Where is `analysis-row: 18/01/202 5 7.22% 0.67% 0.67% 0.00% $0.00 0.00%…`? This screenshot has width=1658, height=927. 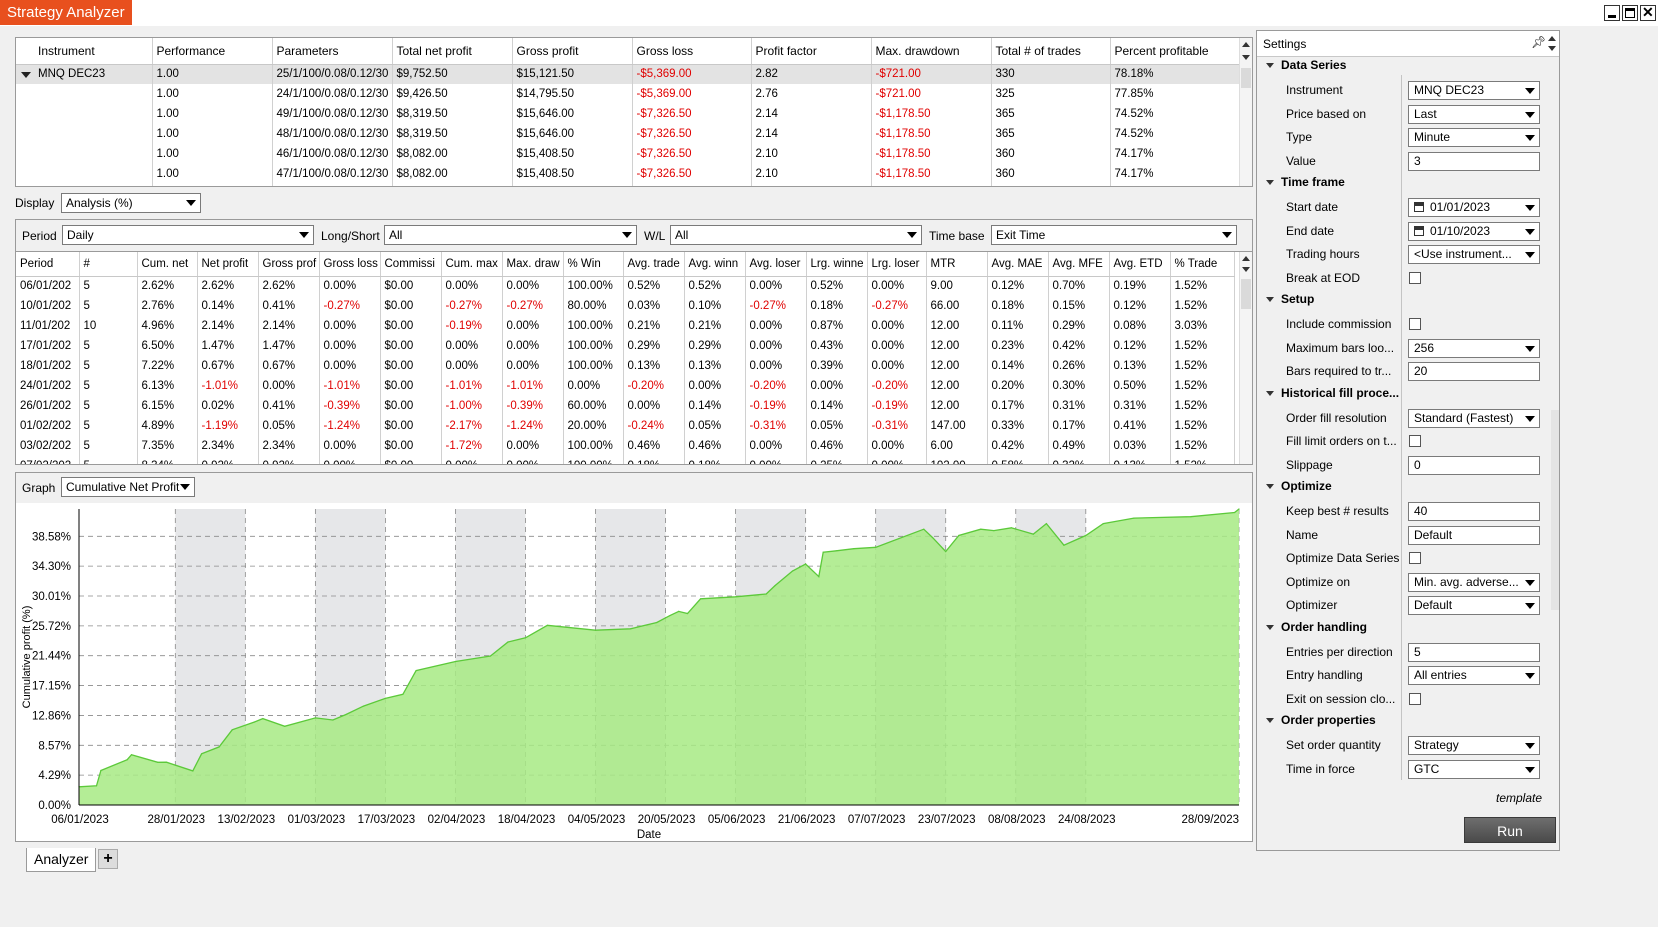 analysis-row: 18/01/202 5 7.22% 0.67% 0.67% 0.00% $0.00 0.00%… is located at coordinates (625, 366).